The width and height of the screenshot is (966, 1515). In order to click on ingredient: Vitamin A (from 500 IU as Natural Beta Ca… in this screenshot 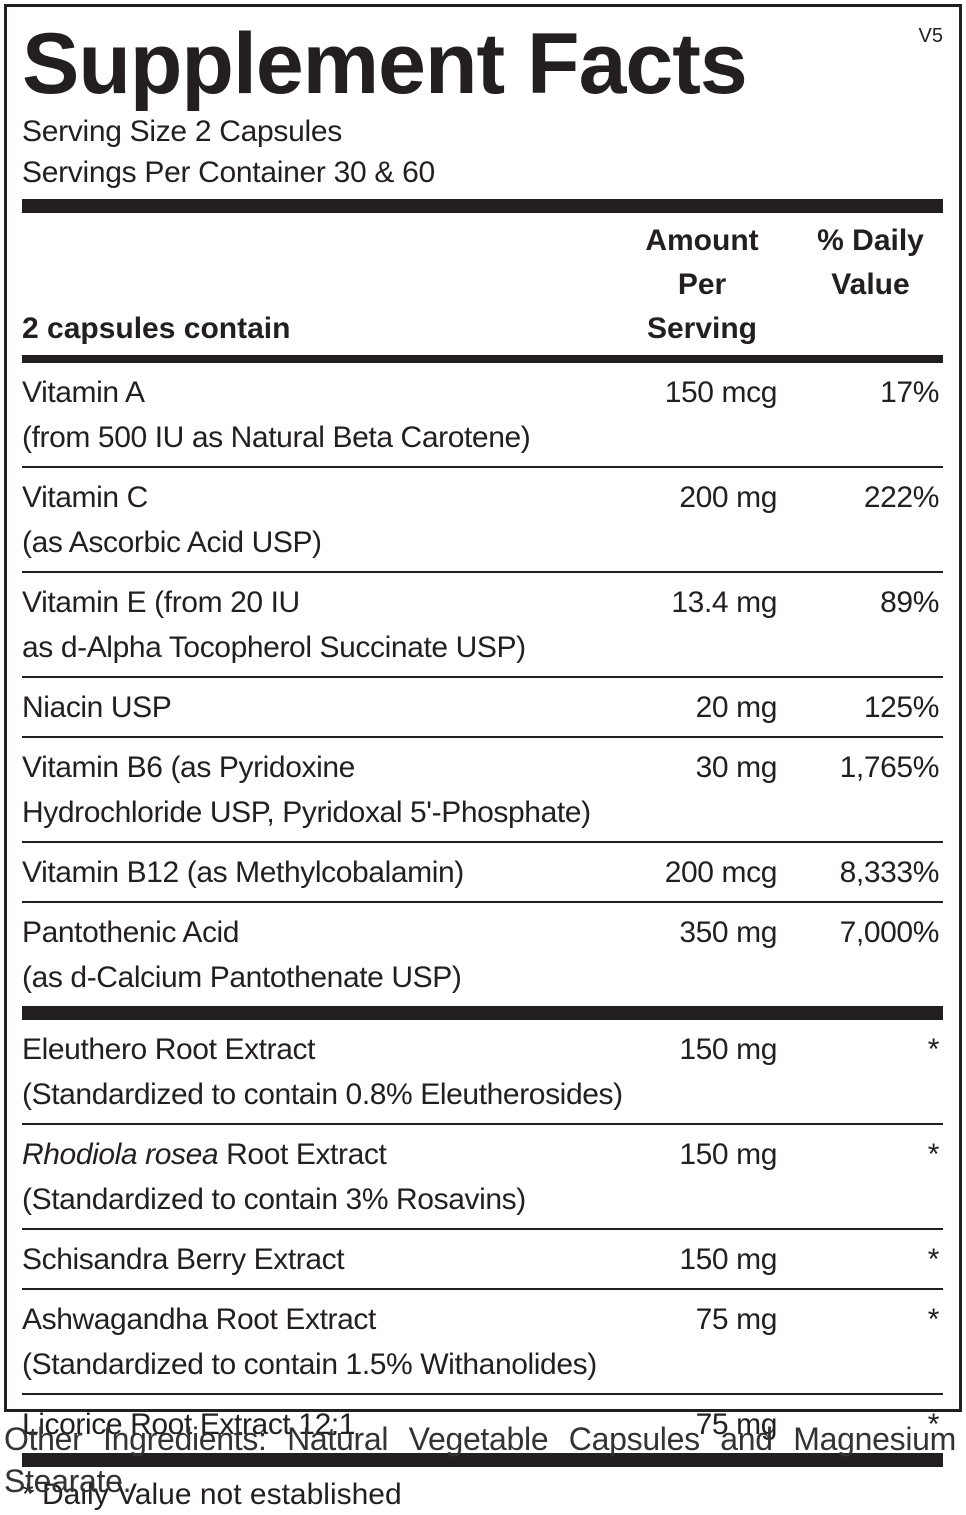, I will do `click(322, 415)`.